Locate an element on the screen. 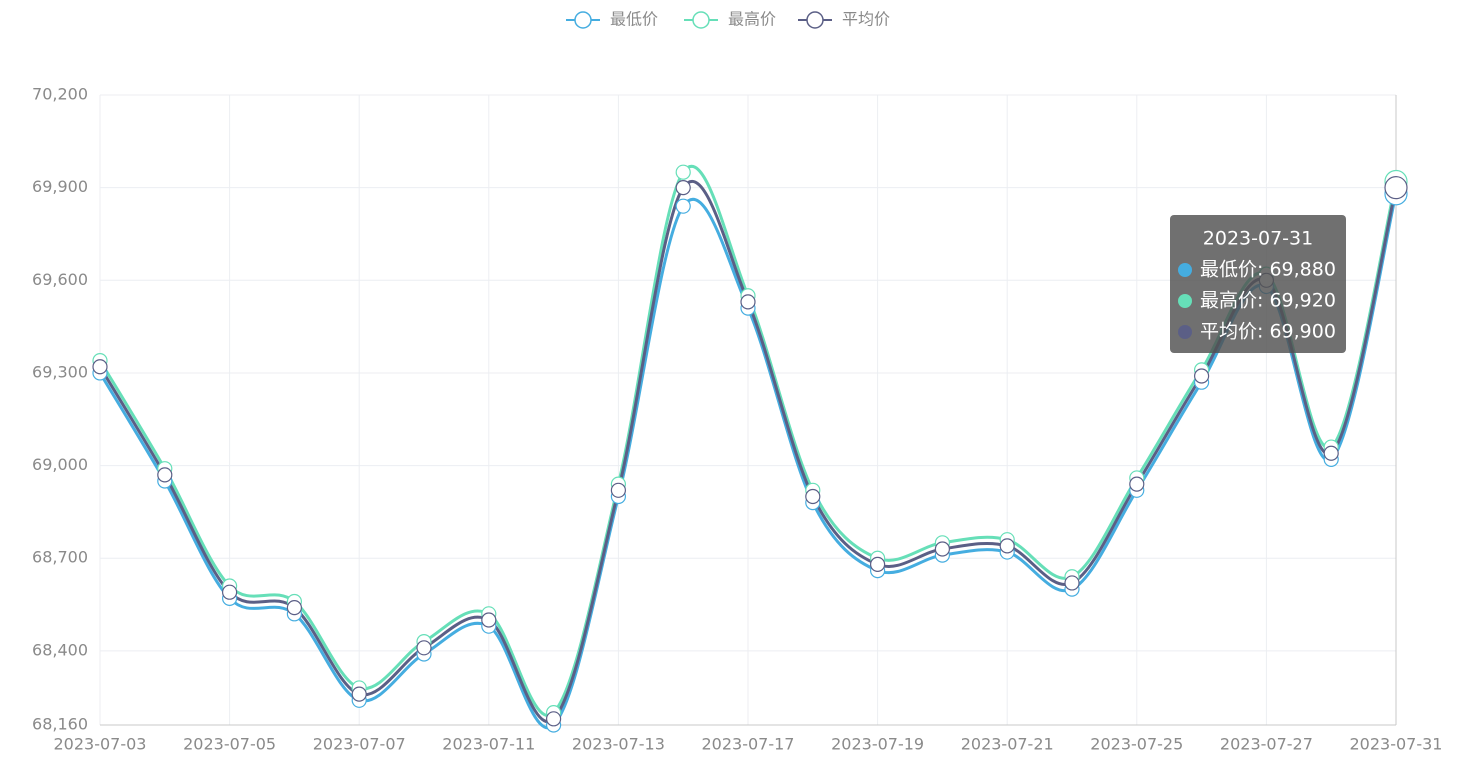 This screenshot has height=777, width=1462. tooltip-row: 平均价: 69,900 is located at coordinates (1268, 332).